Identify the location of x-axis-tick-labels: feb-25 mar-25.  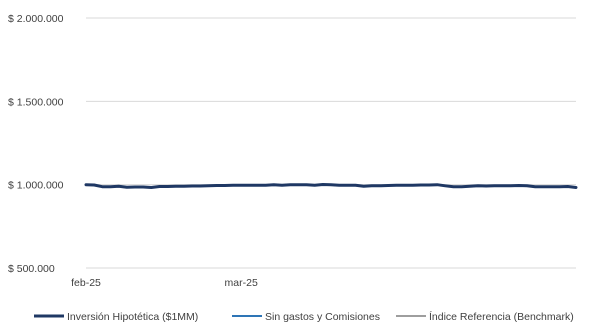
(164, 283).